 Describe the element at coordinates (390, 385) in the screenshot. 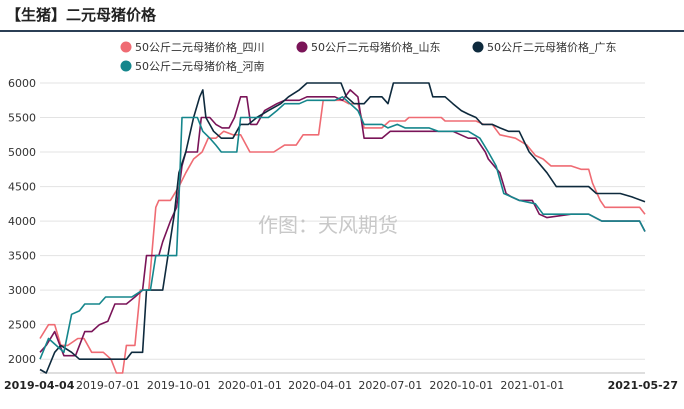

I see `x-tick-label: 2020-07-01` at that location.